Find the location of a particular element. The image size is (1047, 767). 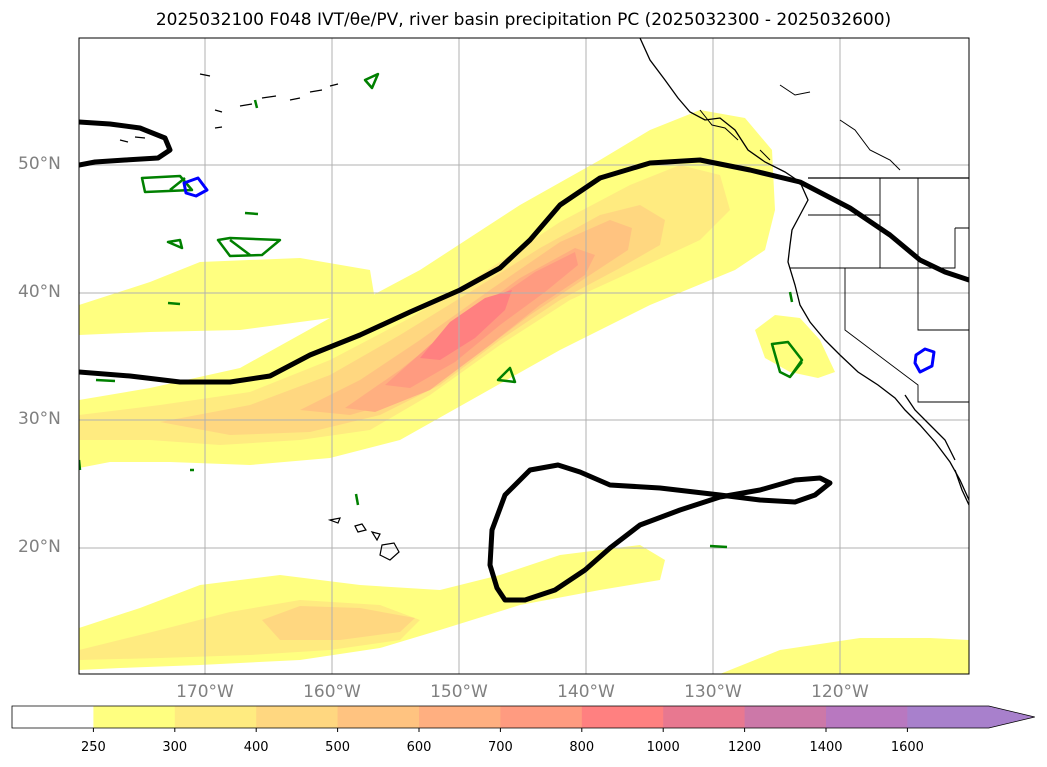

colorbar is located at coordinates (523, 718).